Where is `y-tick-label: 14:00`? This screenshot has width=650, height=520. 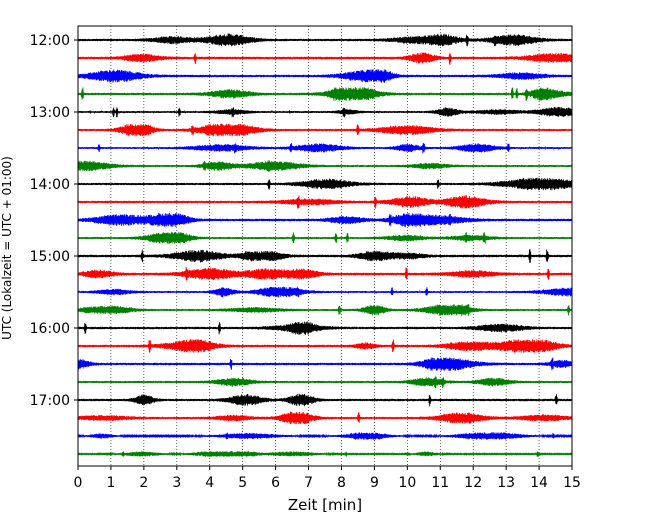 y-tick-label: 14:00 is located at coordinates (50, 185).